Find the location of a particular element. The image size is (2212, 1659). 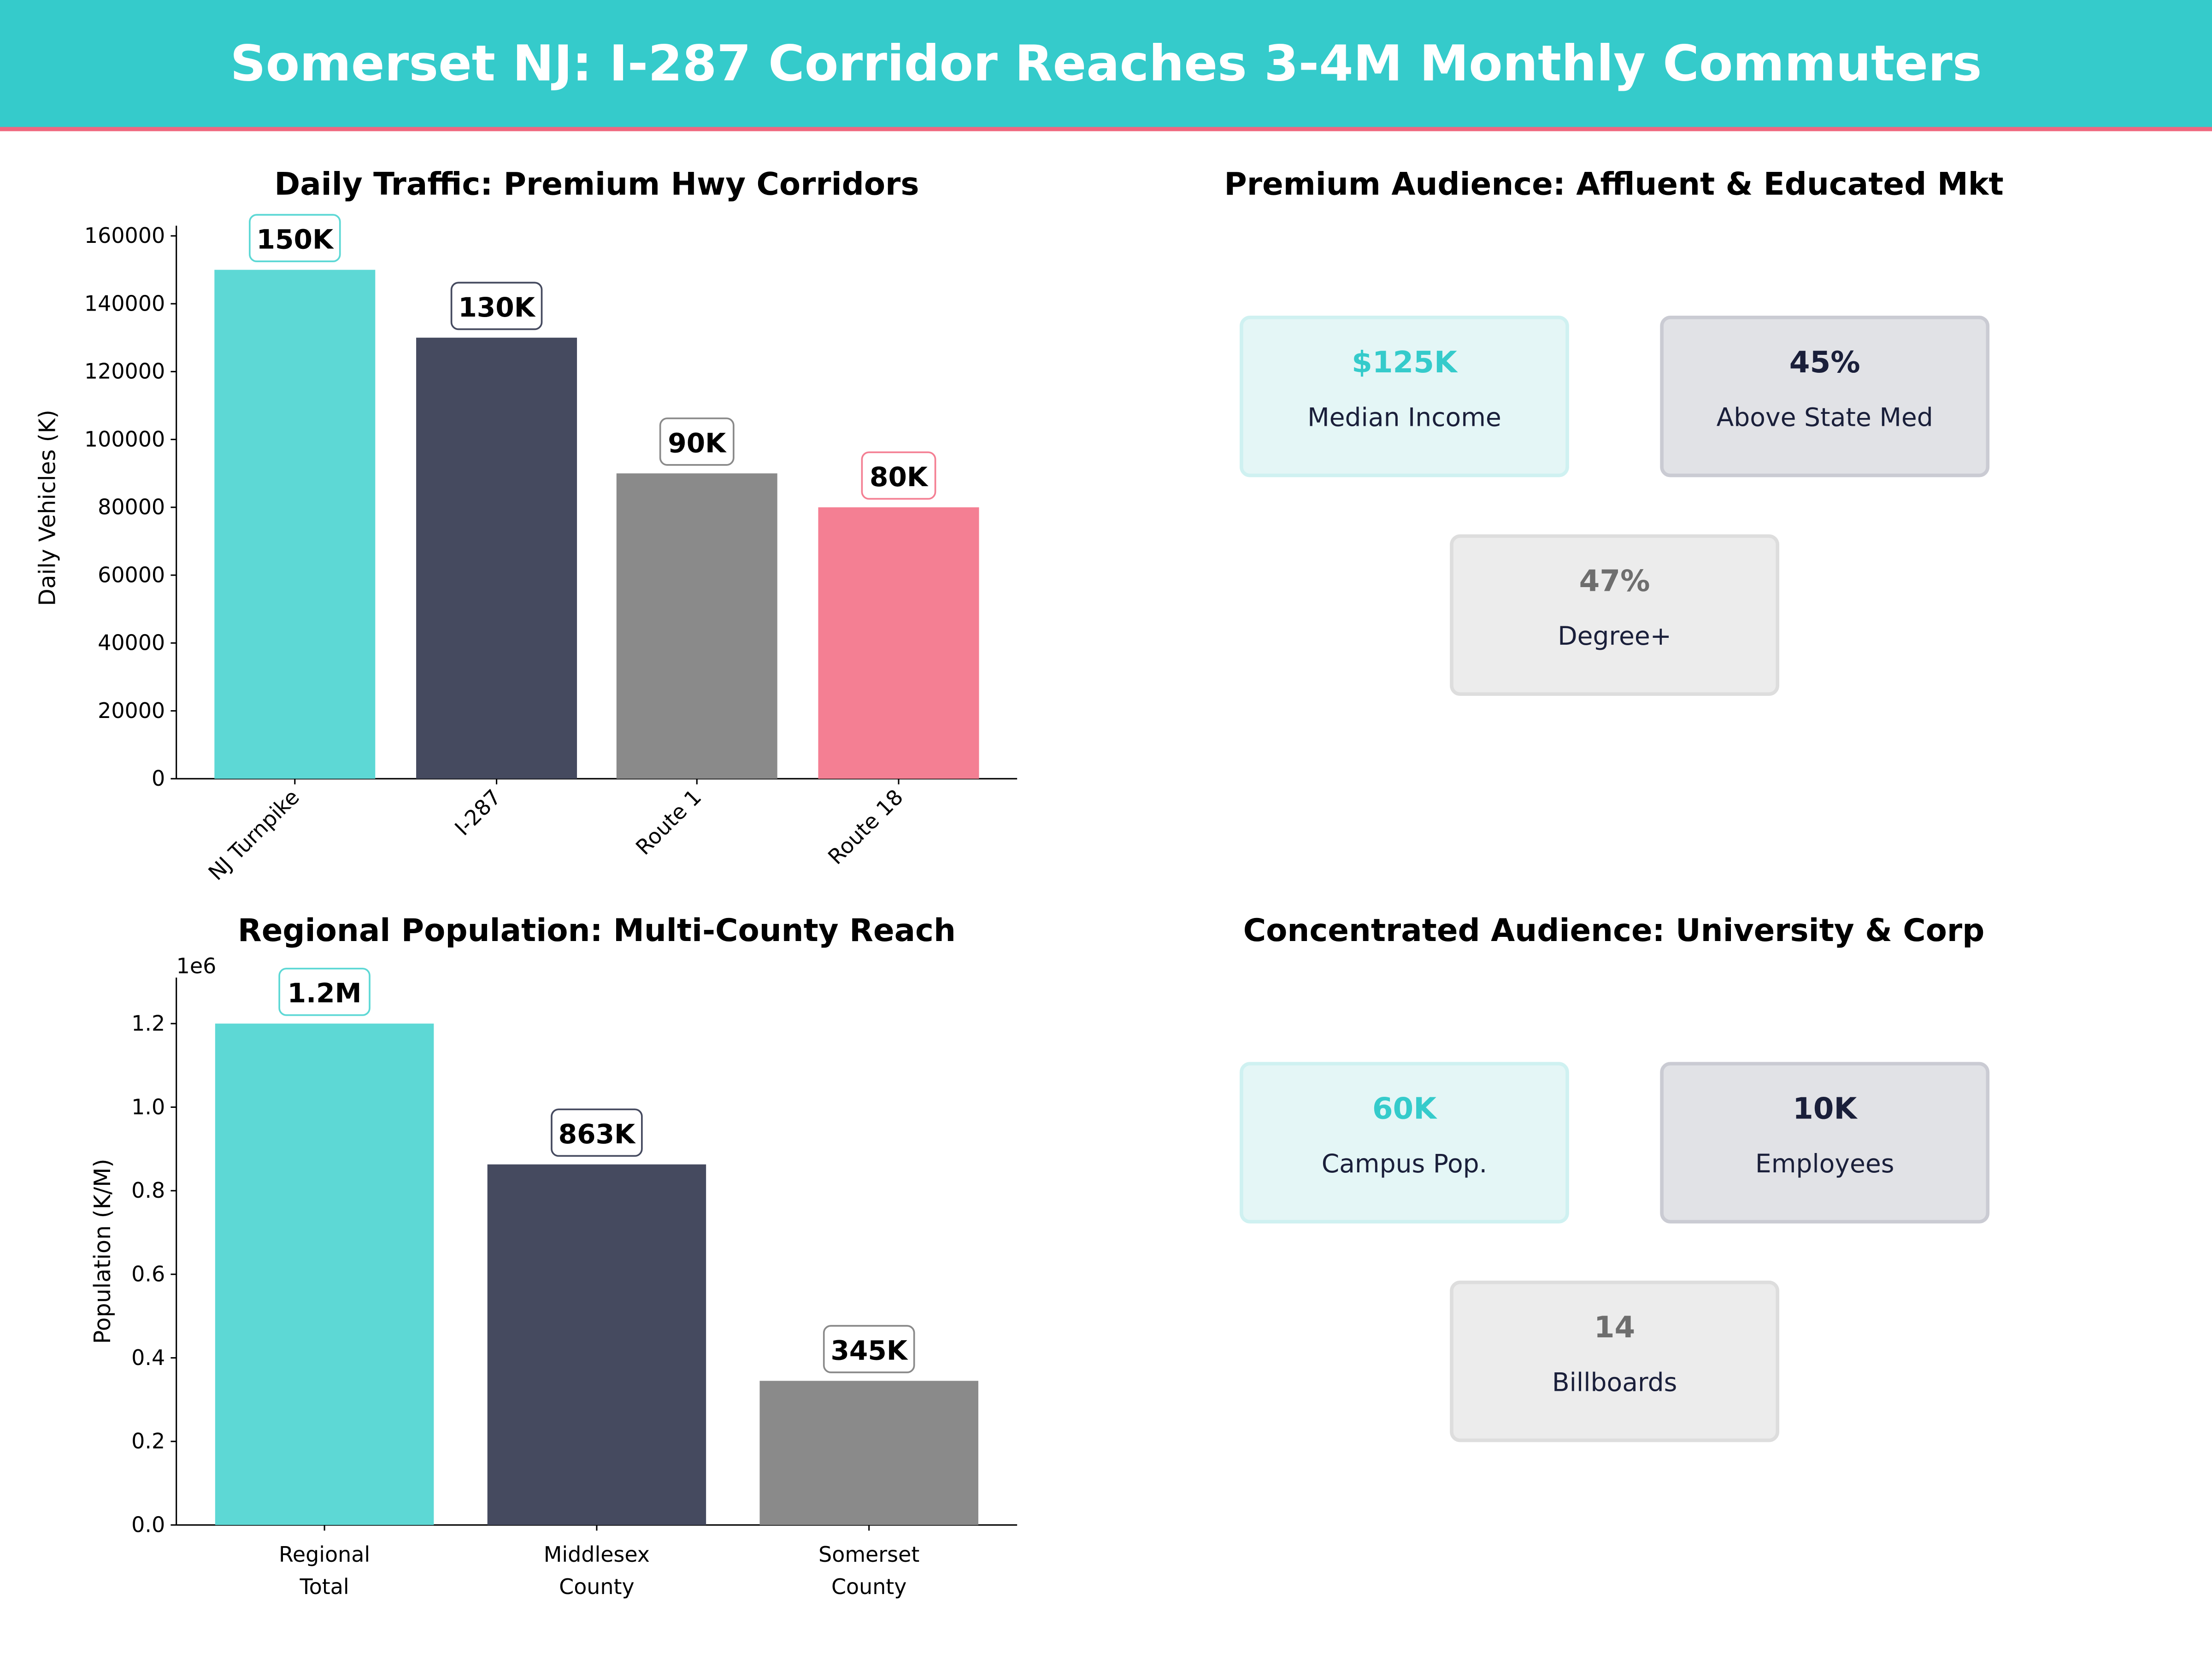

header-accent-line is located at coordinates (1106, 129).